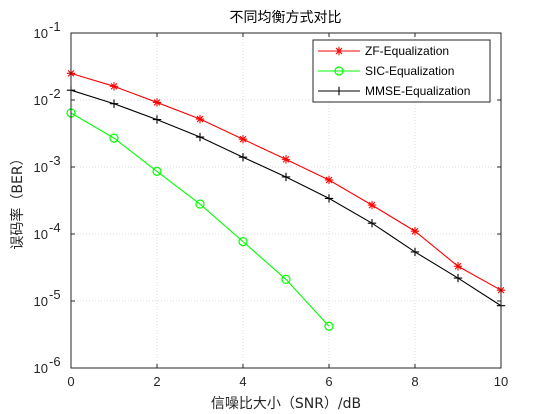 The width and height of the screenshot is (554, 414). I want to click on y-tick-label-base-3: 10, so click(41, 167).